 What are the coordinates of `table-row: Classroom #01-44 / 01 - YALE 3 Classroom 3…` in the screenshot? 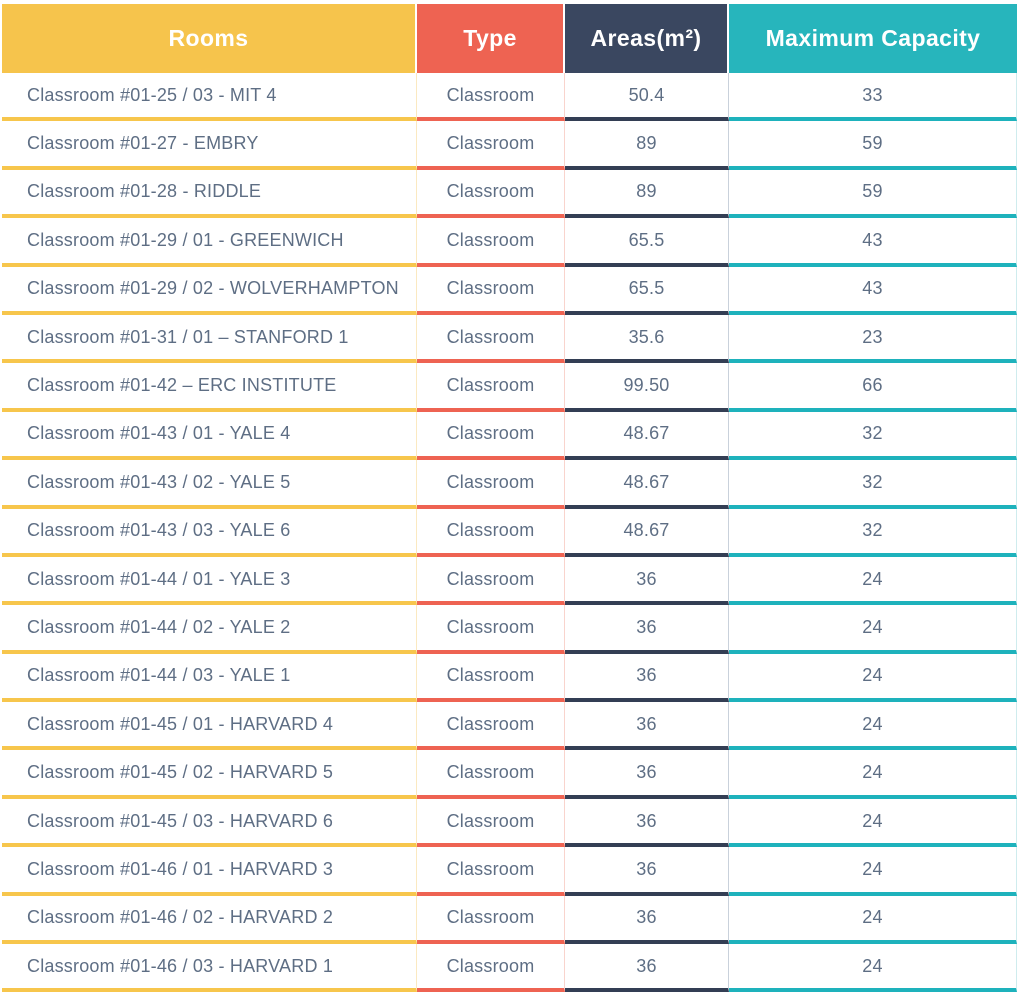 It's located at (509, 581).